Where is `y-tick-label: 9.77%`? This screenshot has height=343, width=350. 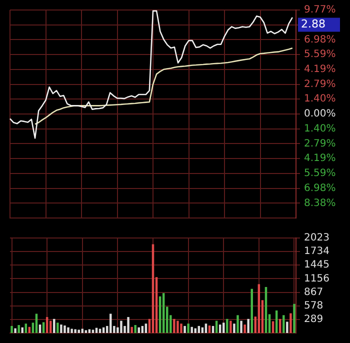
y-tick-label: 9.77% is located at coordinates (320, 10).